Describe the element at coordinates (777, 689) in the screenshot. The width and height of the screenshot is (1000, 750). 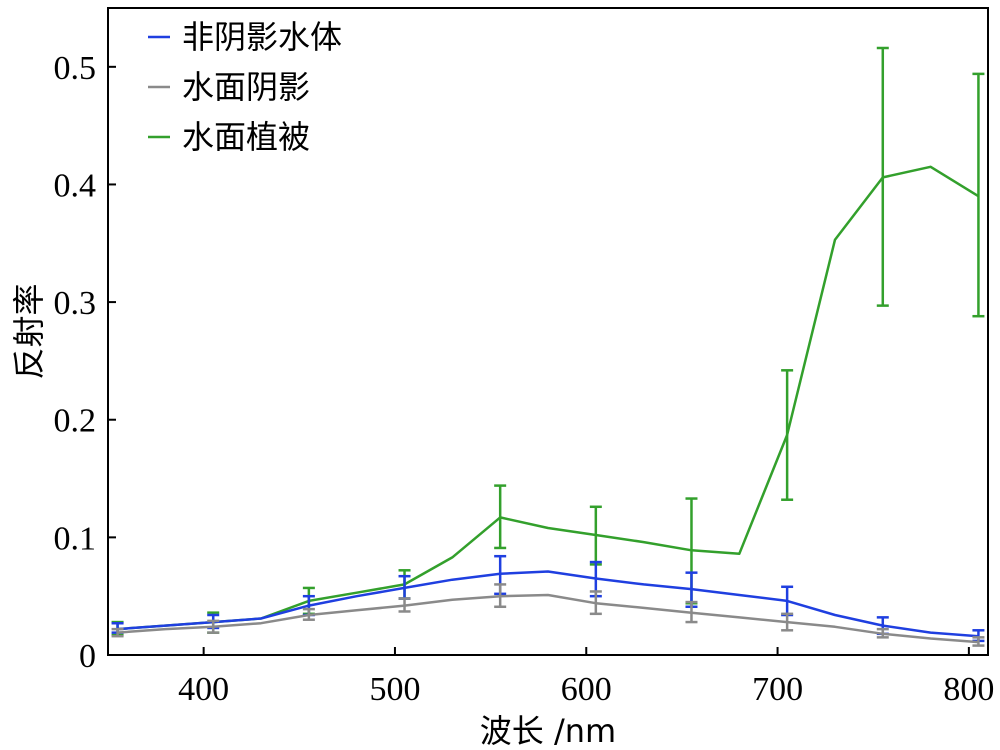
I see `x-tick-label: 700` at that location.